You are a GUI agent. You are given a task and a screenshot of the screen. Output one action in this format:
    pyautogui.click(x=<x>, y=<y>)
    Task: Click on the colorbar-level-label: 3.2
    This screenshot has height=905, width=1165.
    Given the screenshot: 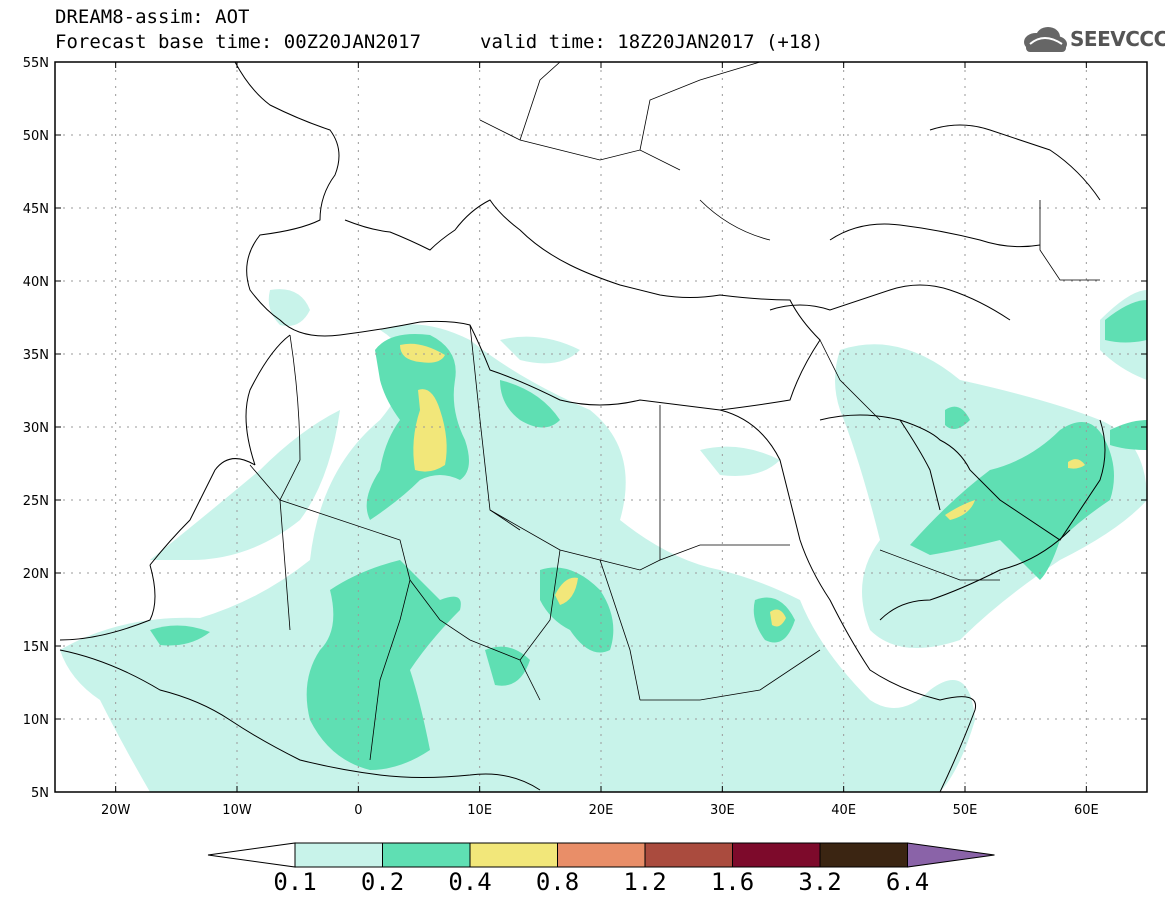 What is the action you would take?
    pyautogui.click(x=820, y=882)
    